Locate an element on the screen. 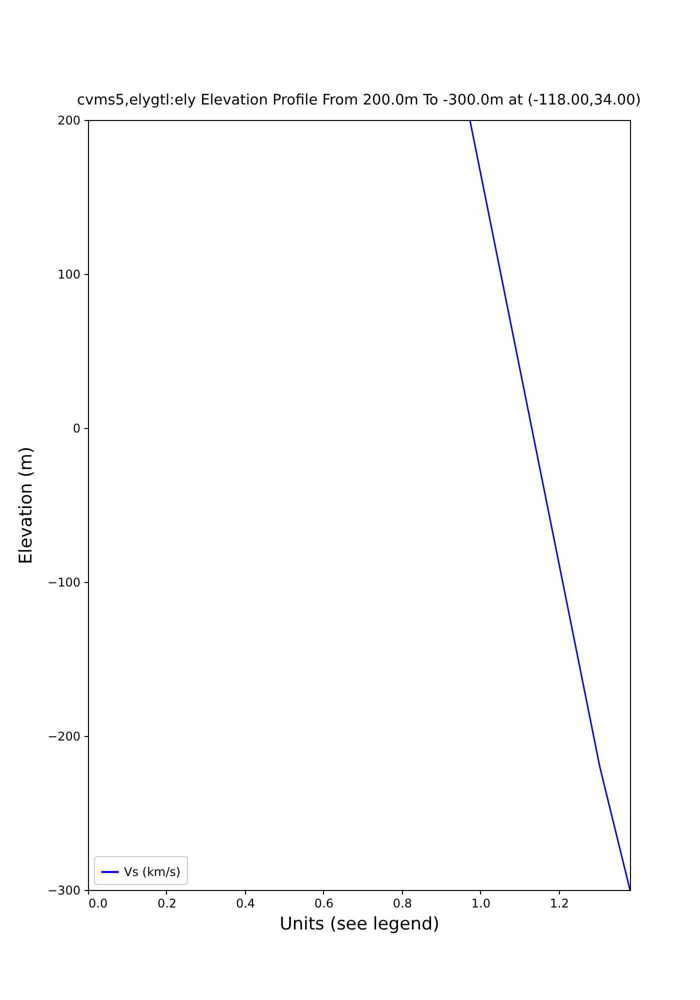 The width and height of the screenshot is (700, 1000). y-tick-label: 100 is located at coordinates (69, 275).